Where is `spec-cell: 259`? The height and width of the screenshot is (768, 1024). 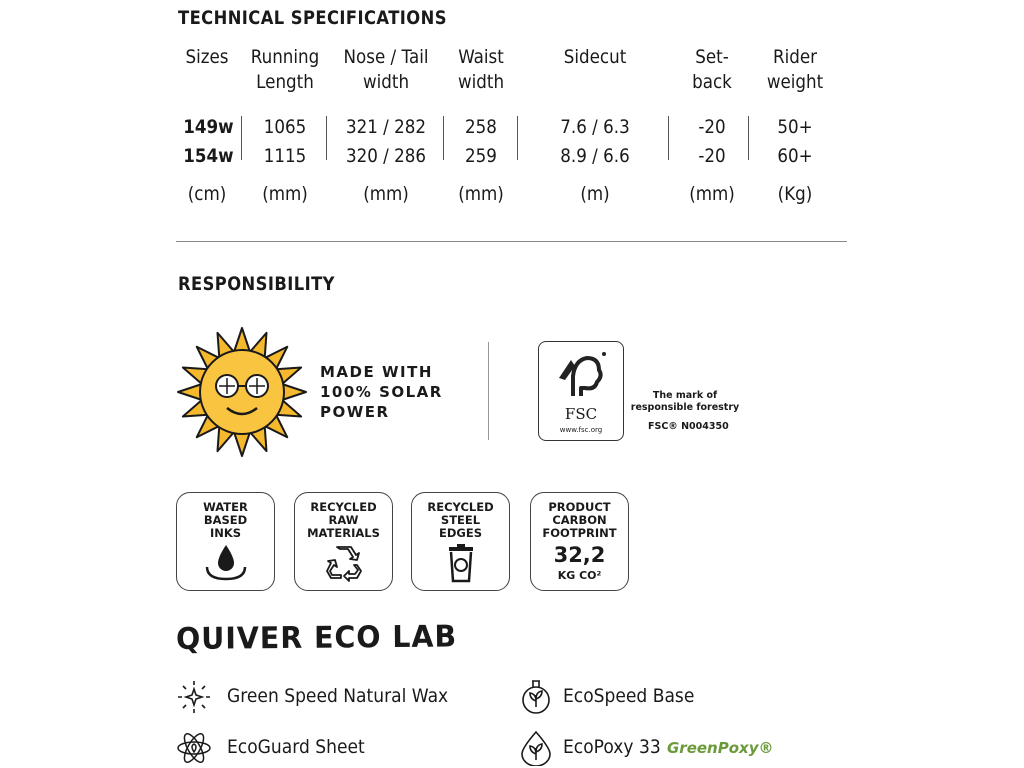 spec-cell: 259 is located at coordinates (481, 156).